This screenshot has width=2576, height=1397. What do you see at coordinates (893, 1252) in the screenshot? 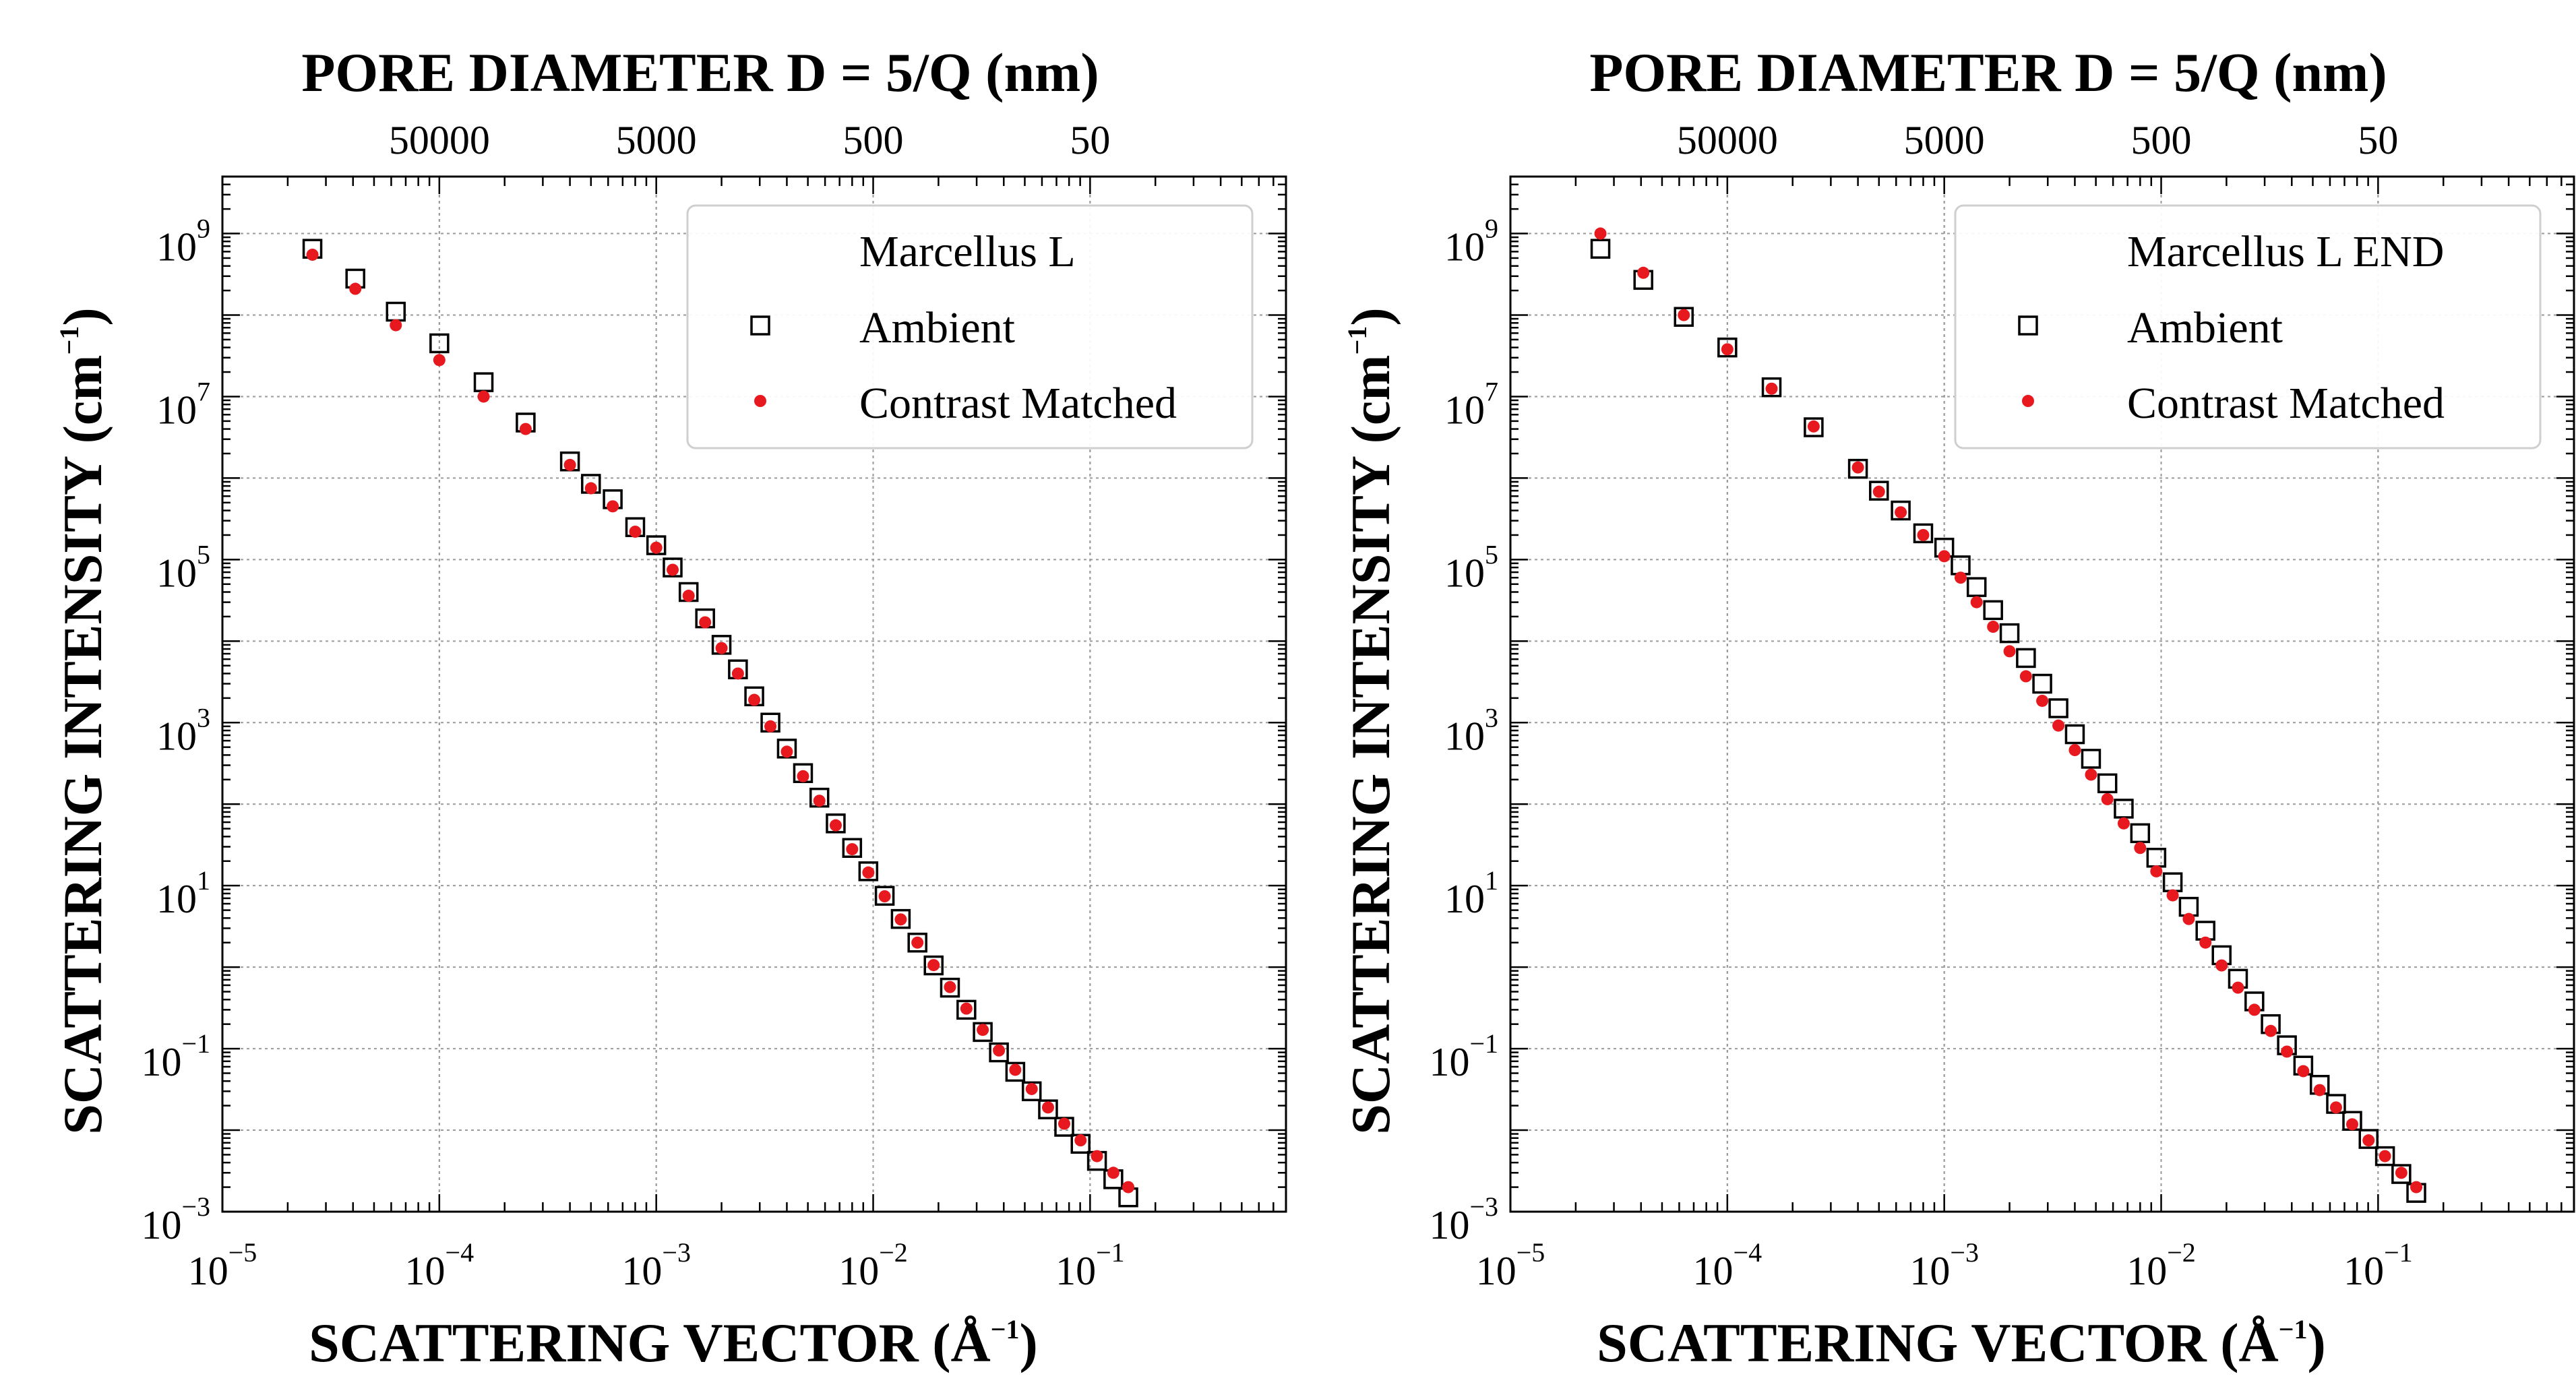
I see `x-tick-label-exp: −2` at bounding box center [893, 1252].